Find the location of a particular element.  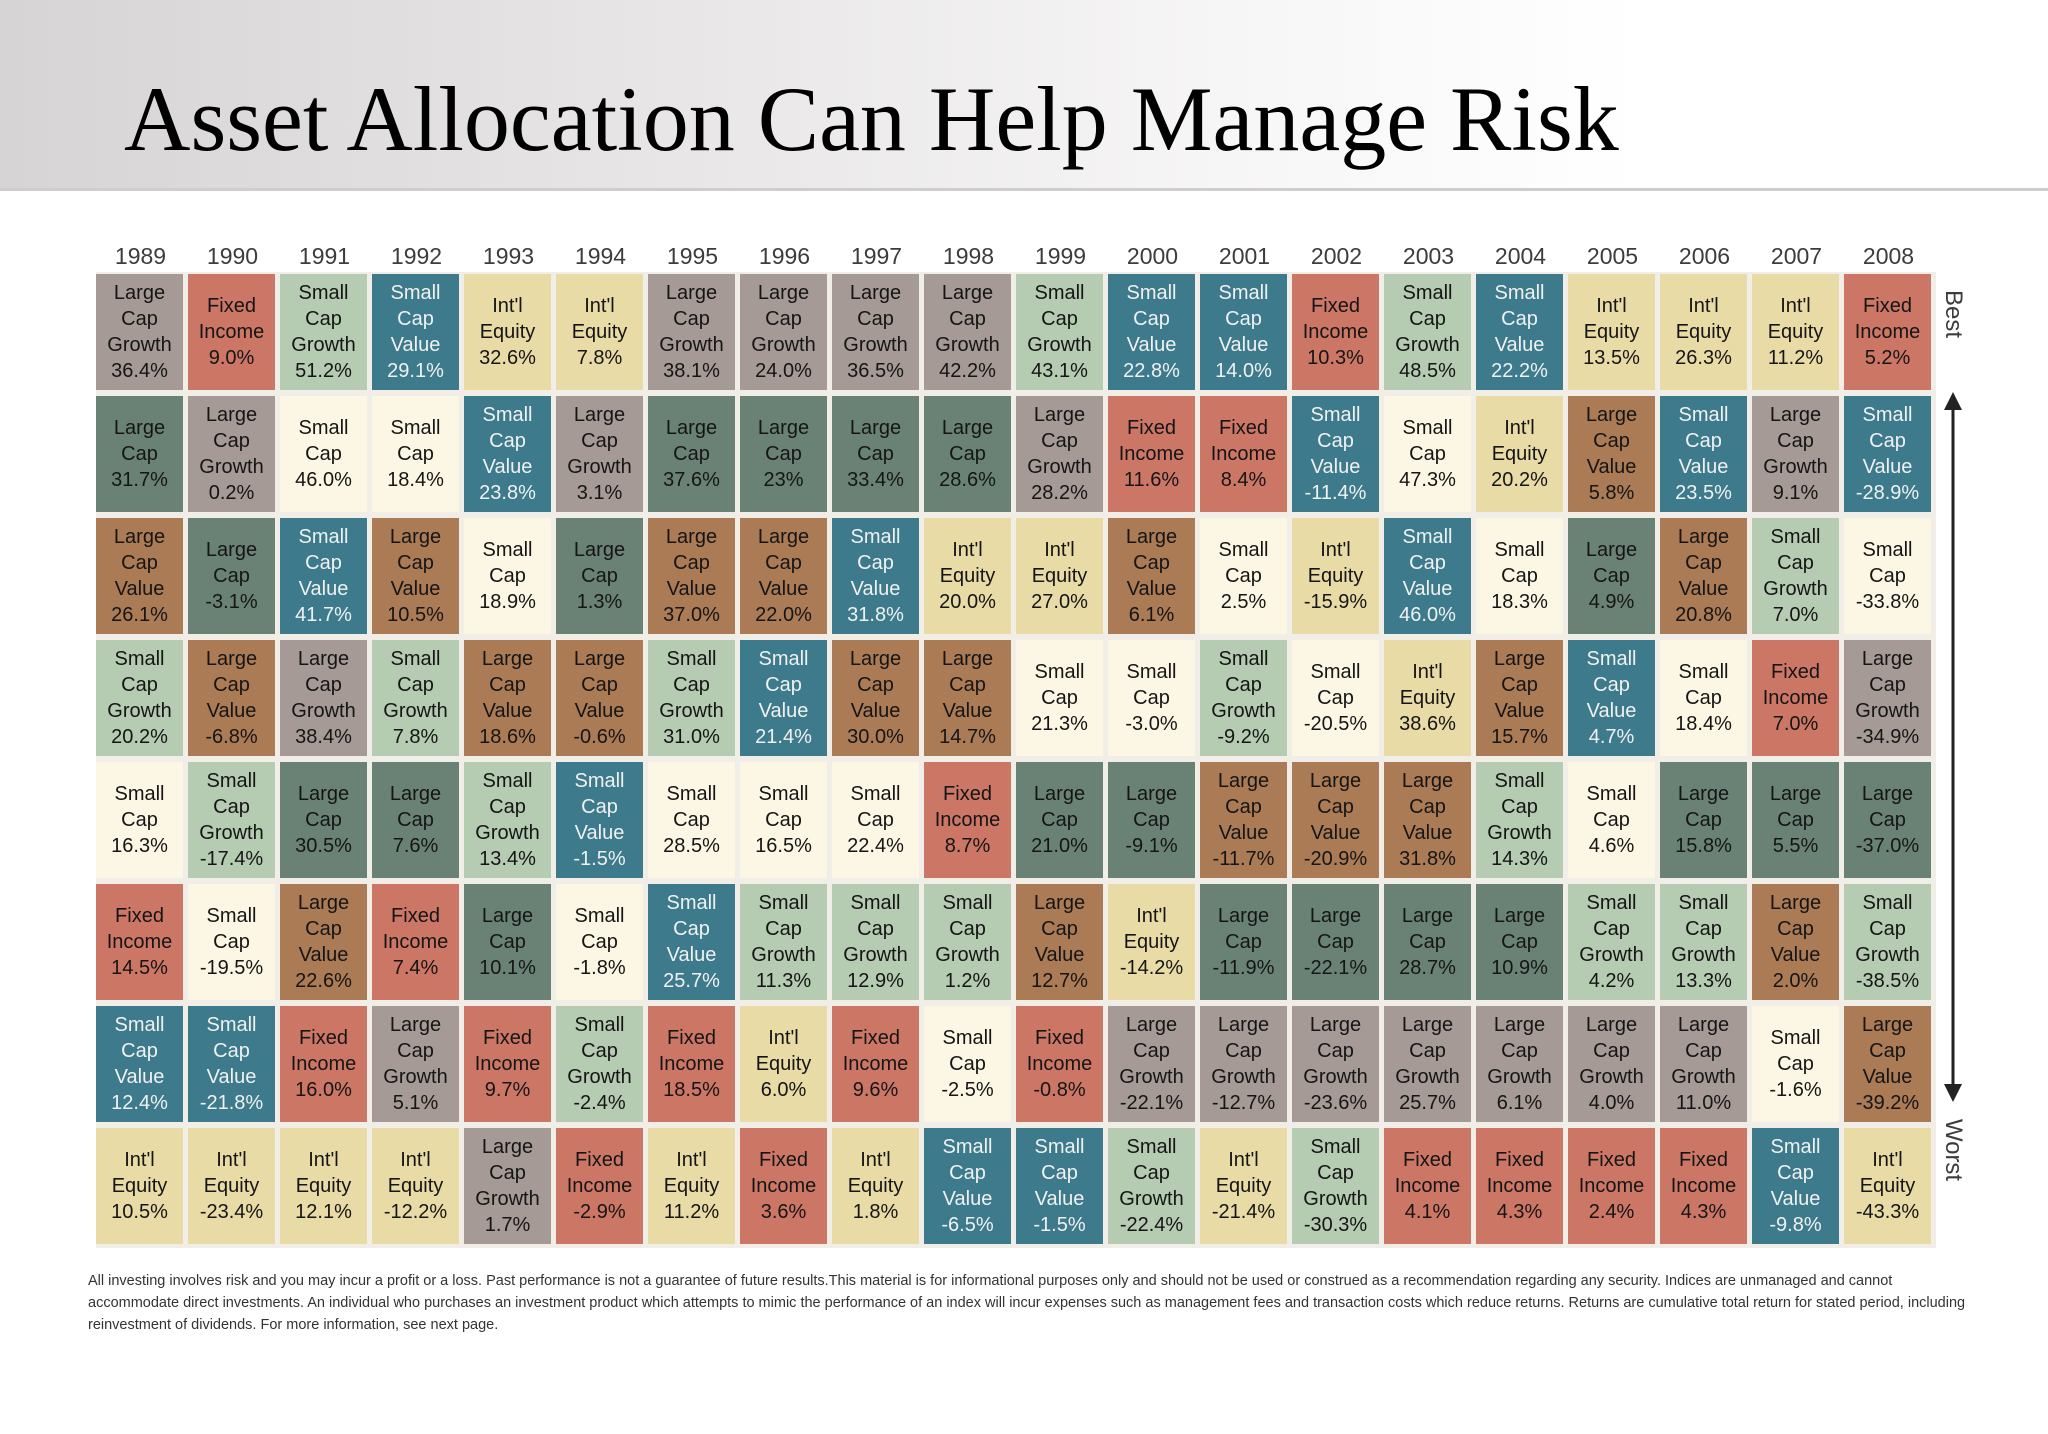

return-value: 36.4% is located at coordinates (139, 371).